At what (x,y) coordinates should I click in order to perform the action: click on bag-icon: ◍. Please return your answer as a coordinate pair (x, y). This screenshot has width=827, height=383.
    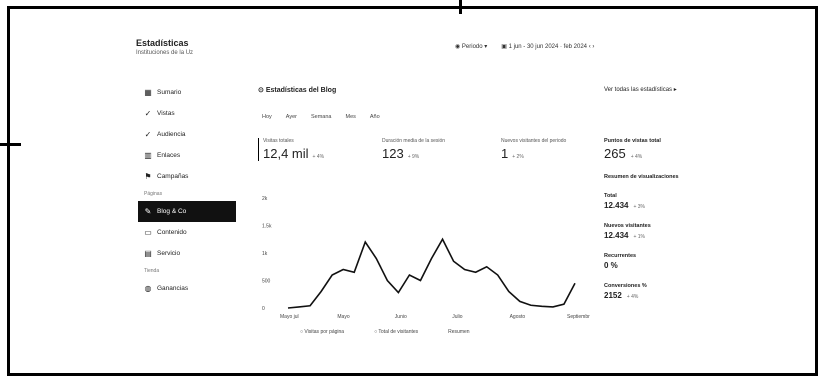
    Looking at the image, I should click on (148, 288).